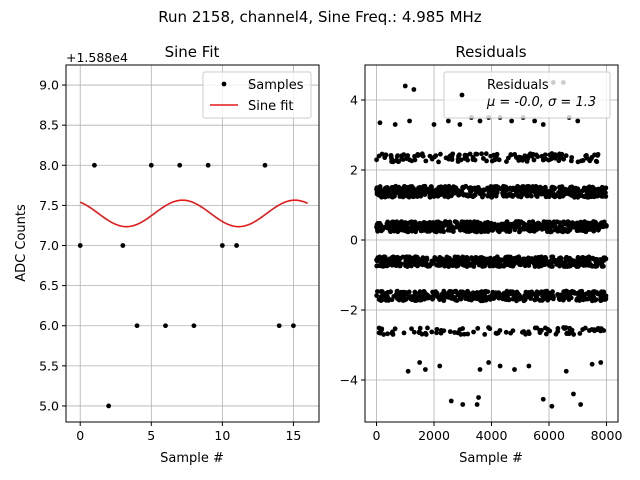 The width and height of the screenshot is (640, 480). Describe the element at coordinates (224, 84) in the screenshot. I see `legend-samples-marker` at that location.